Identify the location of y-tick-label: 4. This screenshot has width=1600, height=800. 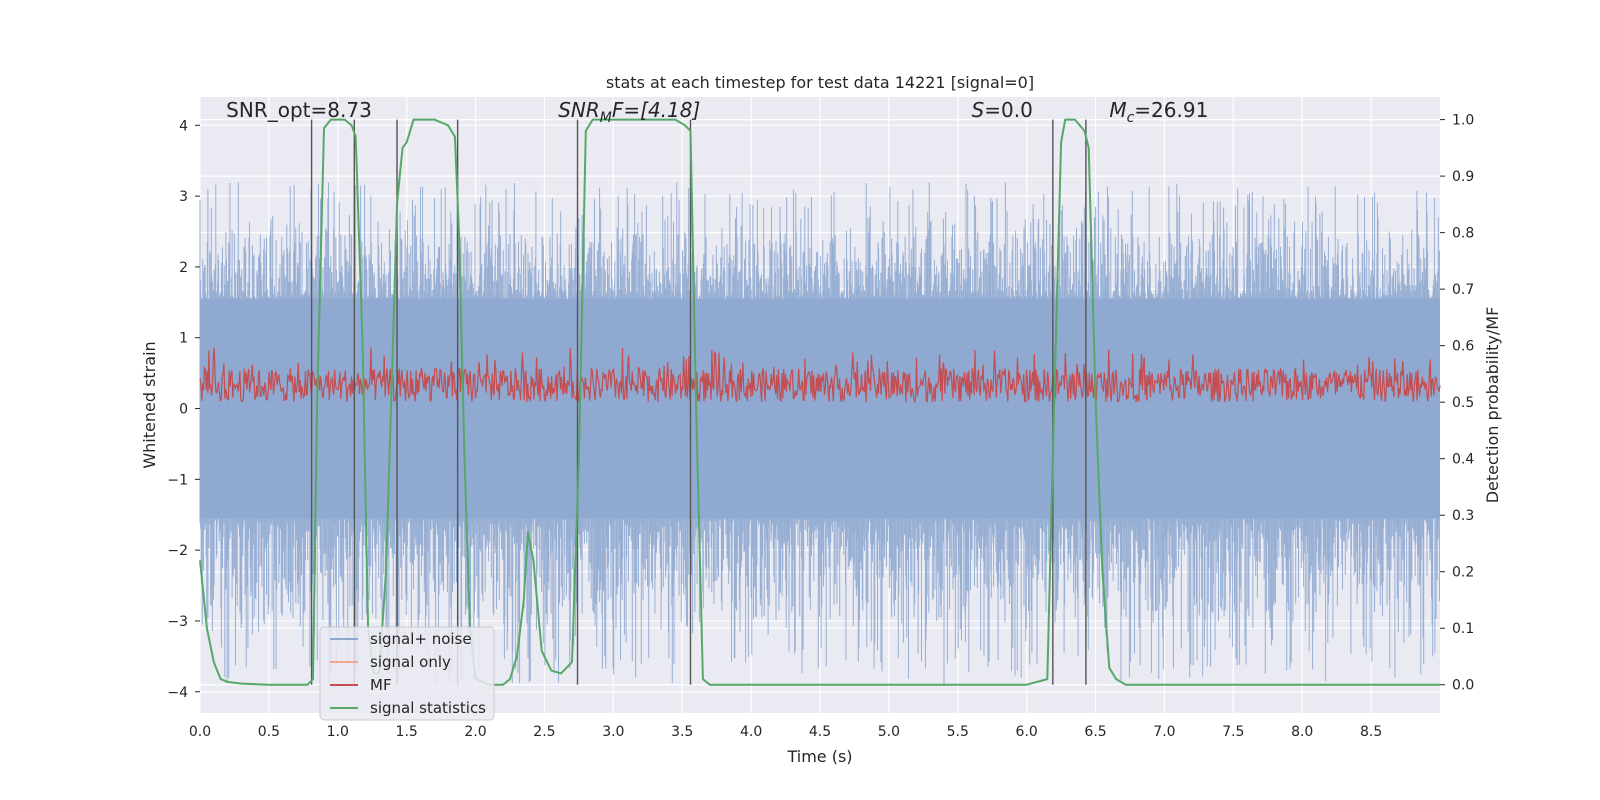
(183, 126).